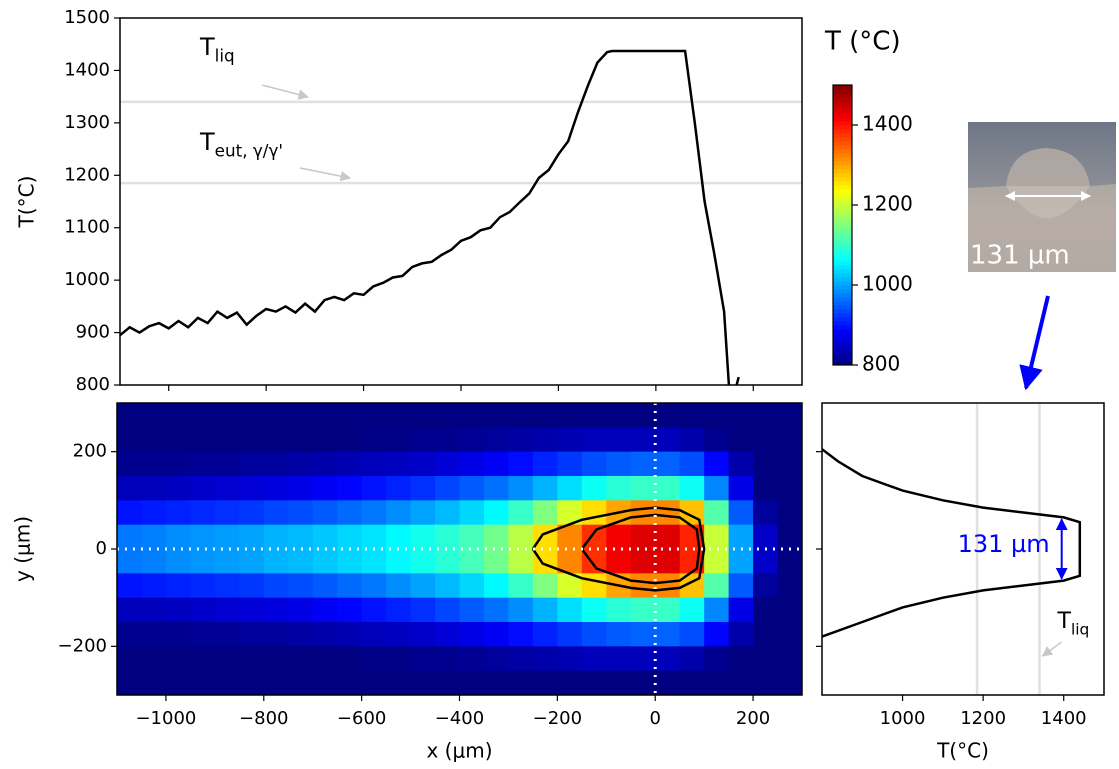  I want to click on x-tick-label: 0, so click(654, 718).